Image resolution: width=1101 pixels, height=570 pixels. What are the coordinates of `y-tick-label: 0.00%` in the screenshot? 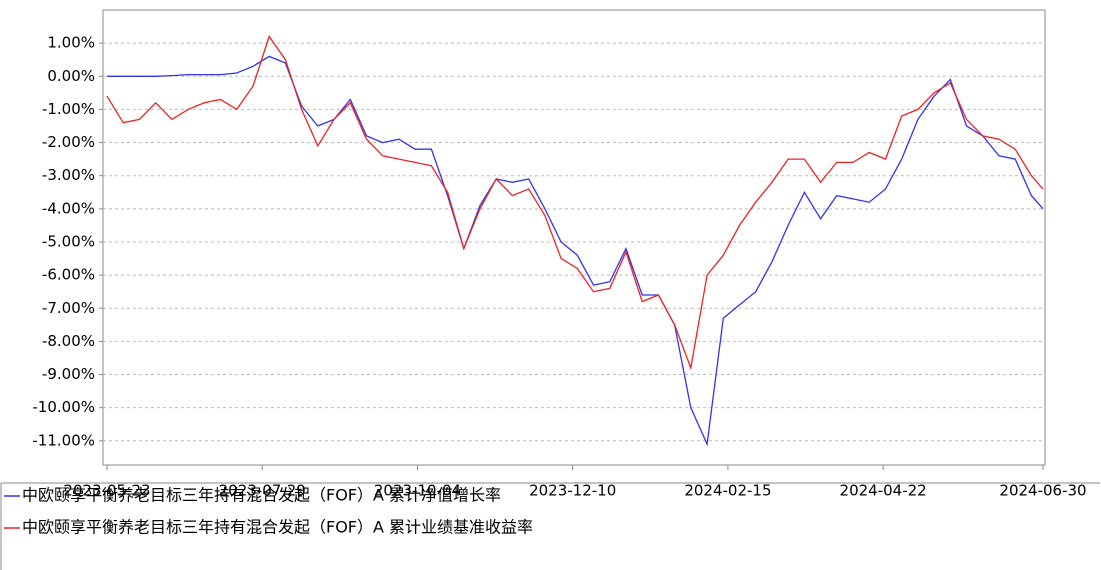 It's located at (71, 76).